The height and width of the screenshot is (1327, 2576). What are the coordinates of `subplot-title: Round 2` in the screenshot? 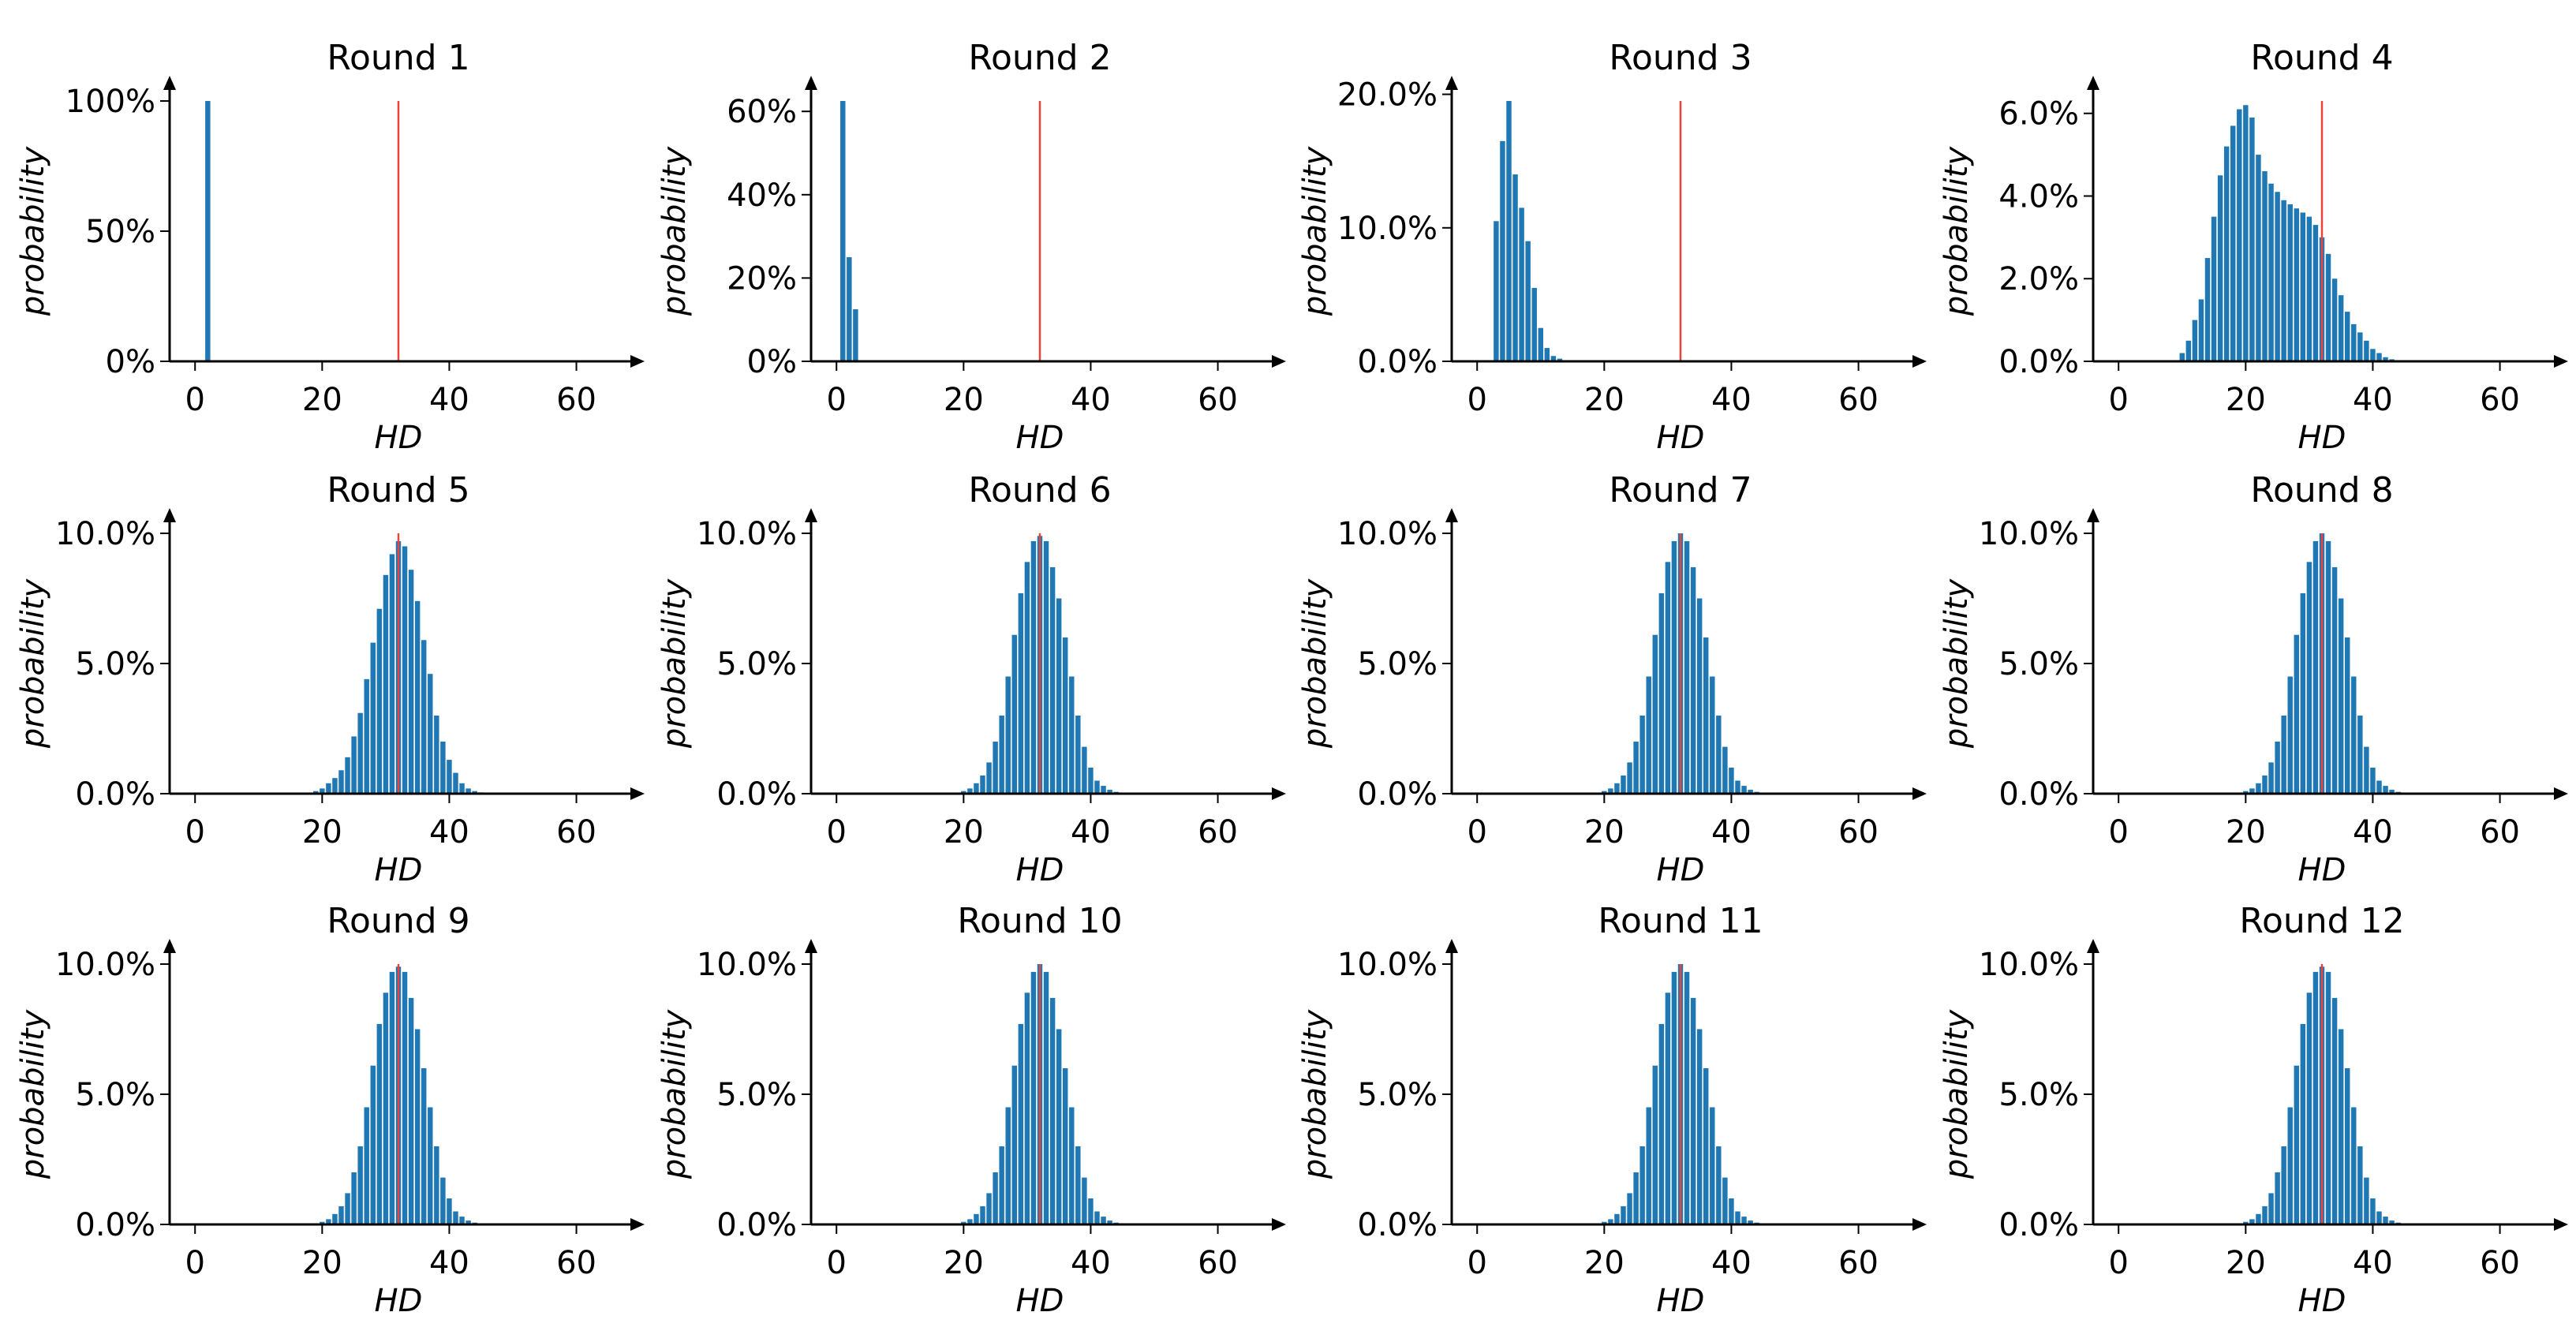 It's located at (1039, 58).